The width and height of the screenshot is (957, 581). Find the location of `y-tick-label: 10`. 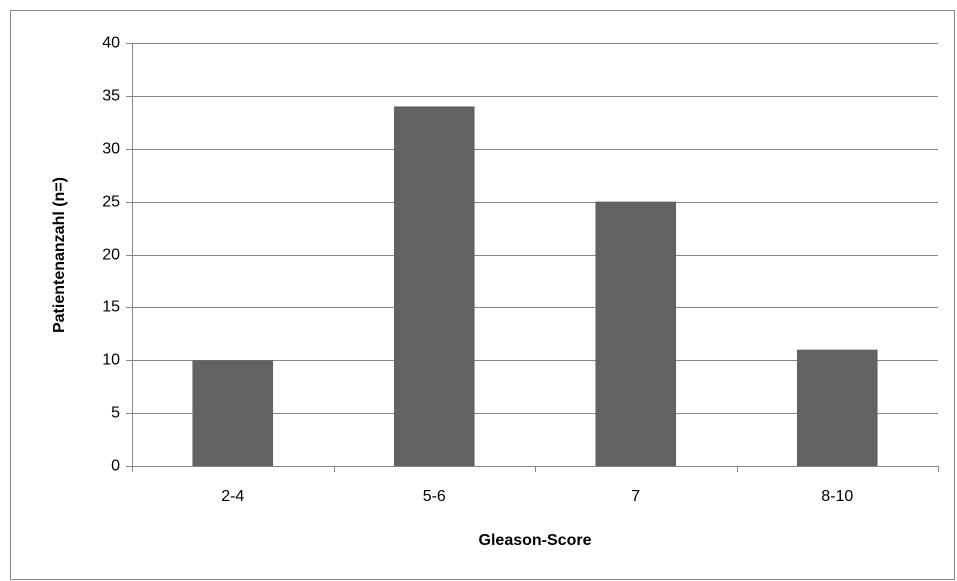

y-tick-label: 10 is located at coordinates (111, 360).